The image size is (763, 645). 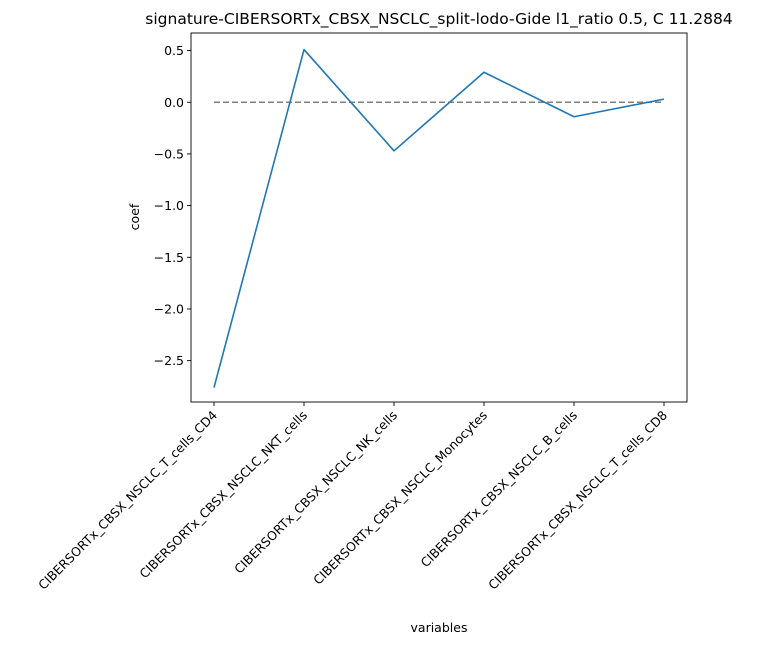 I want to click on y-tick-label: 0.0, so click(x=174, y=102).